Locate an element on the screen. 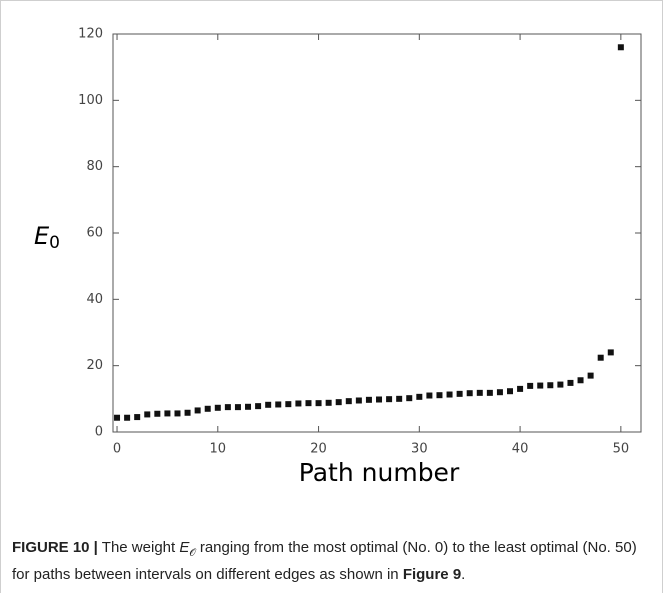 The height and width of the screenshot is (594, 663). x-axis-label: Path number is located at coordinates (379, 472).